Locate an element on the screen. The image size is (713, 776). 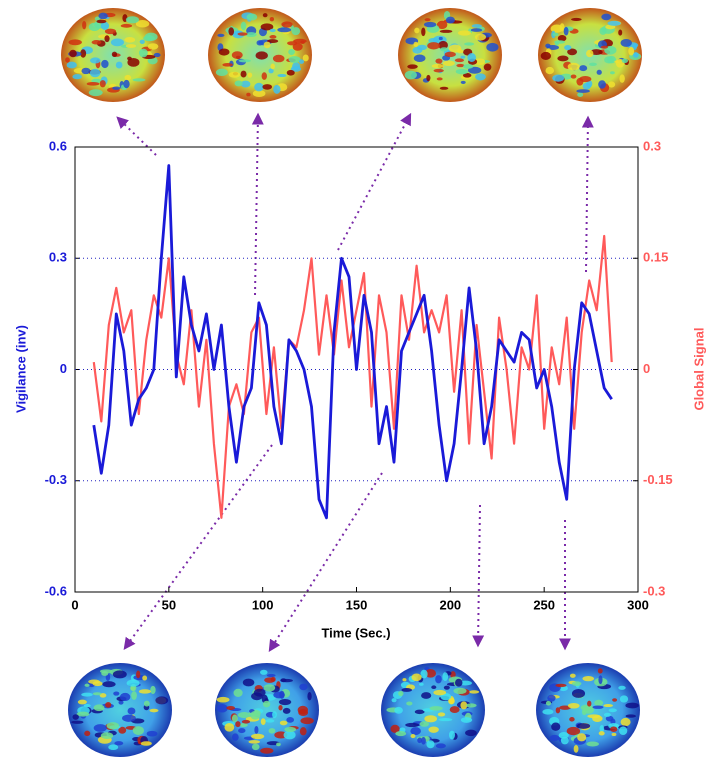
x-tick-label: 0 is located at coordinates (74, 604).